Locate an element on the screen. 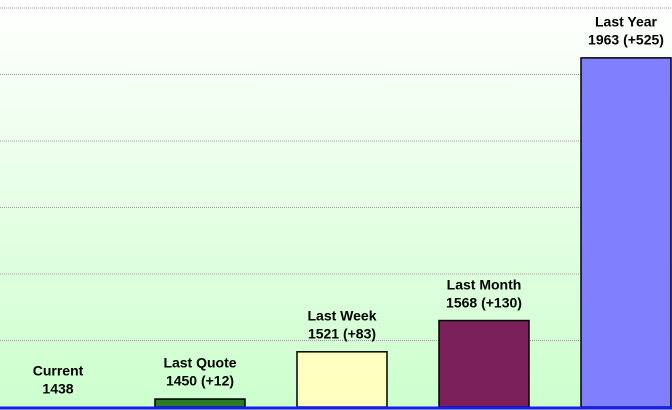 This screenshot has width=672, height=410. value-label: 1450 (+12) is located at coordinates (200, 381).